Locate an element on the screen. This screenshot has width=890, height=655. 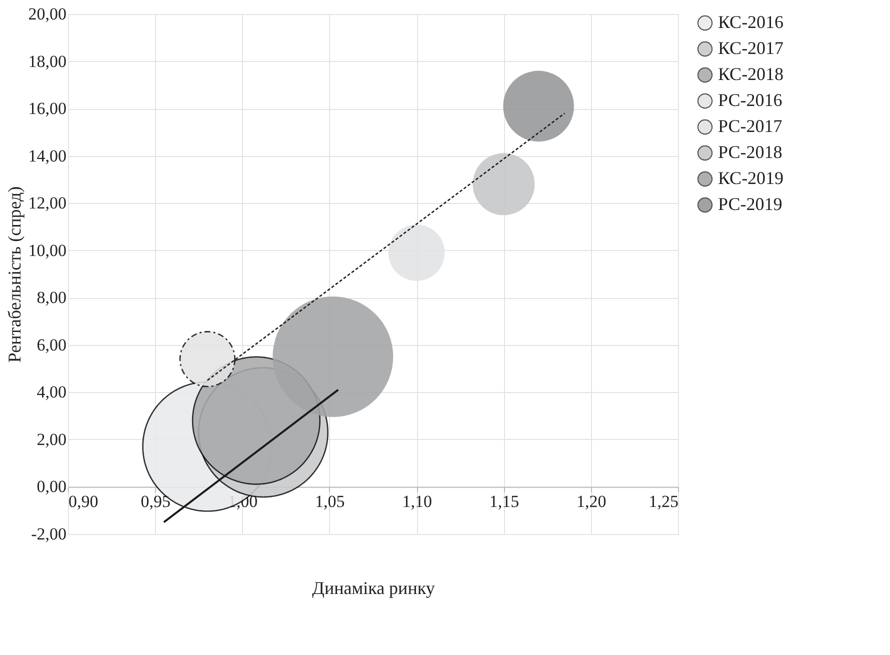
legend-label: КС-2017 is located at coordinates (751, 48).